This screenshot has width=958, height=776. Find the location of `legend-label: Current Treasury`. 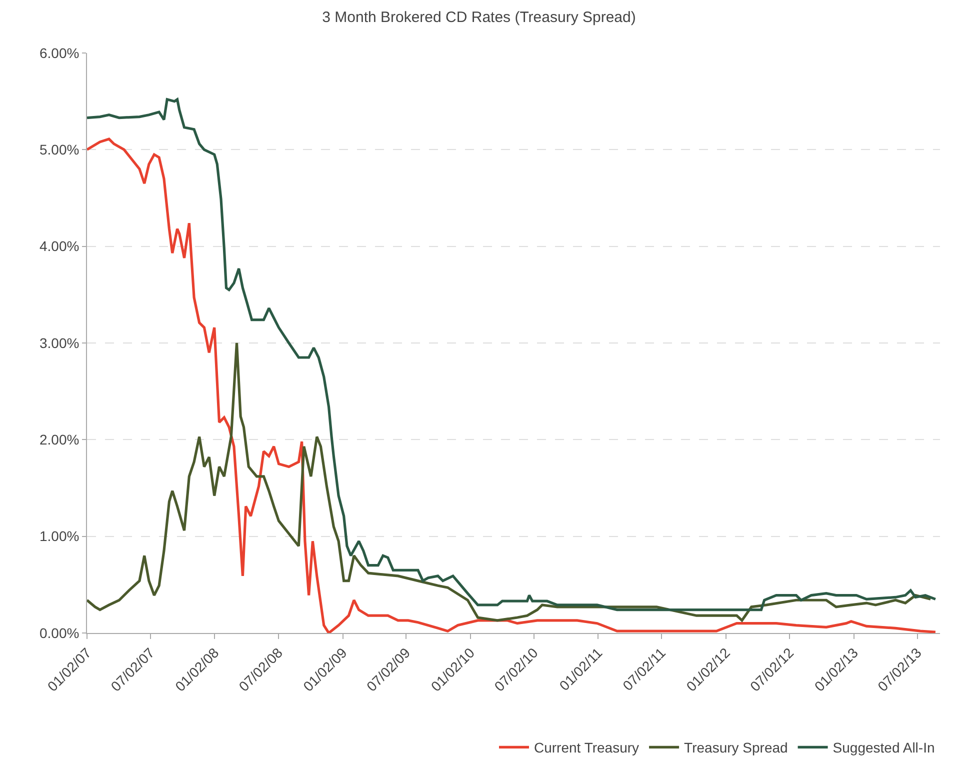

legend-label: Current Treasury is located at coordinates (587, 748).